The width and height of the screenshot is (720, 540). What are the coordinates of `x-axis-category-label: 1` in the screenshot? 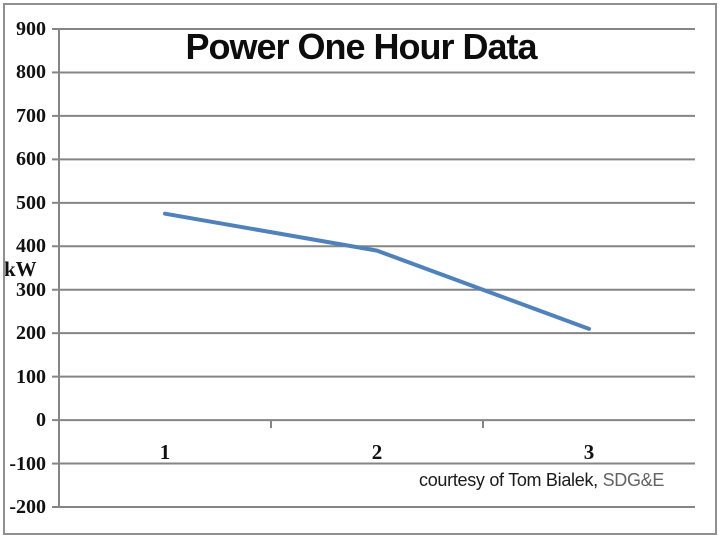 It's located at (165, 452).